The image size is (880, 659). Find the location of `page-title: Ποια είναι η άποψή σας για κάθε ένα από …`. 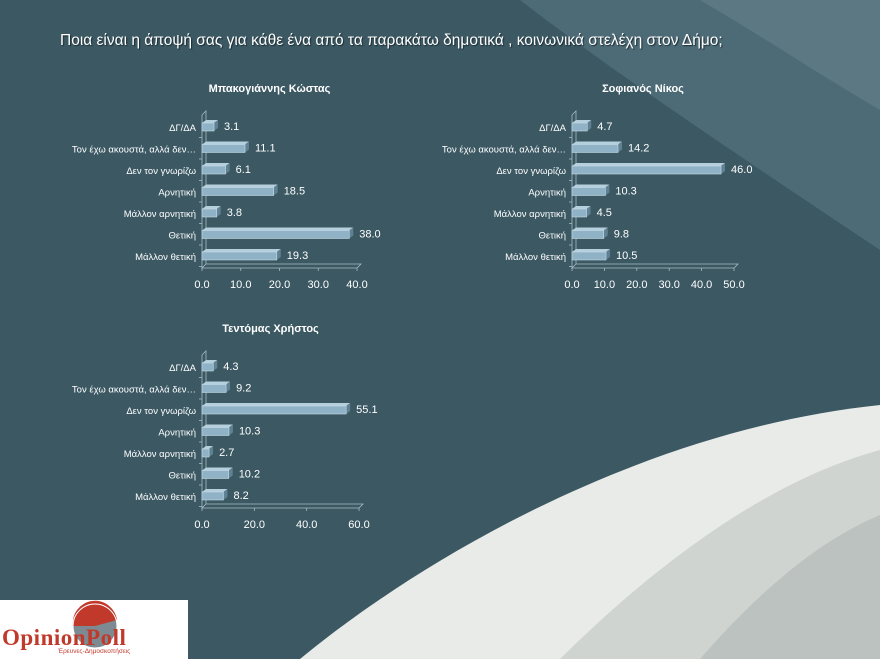

page-title: Ποια είναι η άποψή σας για κάθε ένα από … is located at coordinates (391, 40).